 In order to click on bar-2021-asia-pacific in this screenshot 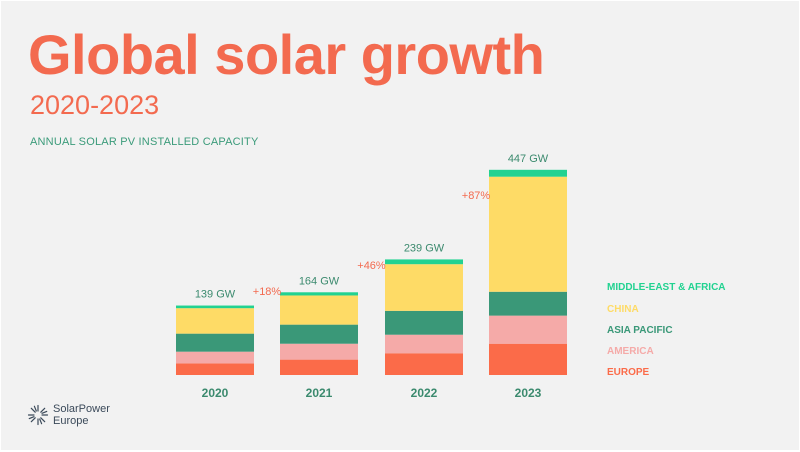, I will do `click(319, 334)`.